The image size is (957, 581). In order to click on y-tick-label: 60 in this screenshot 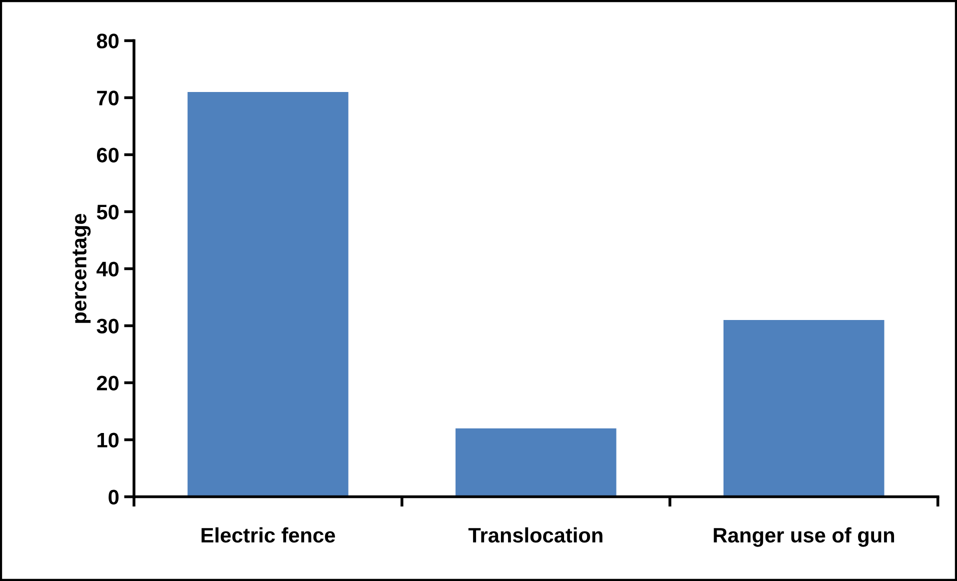, I will do `click(107, 155)`.